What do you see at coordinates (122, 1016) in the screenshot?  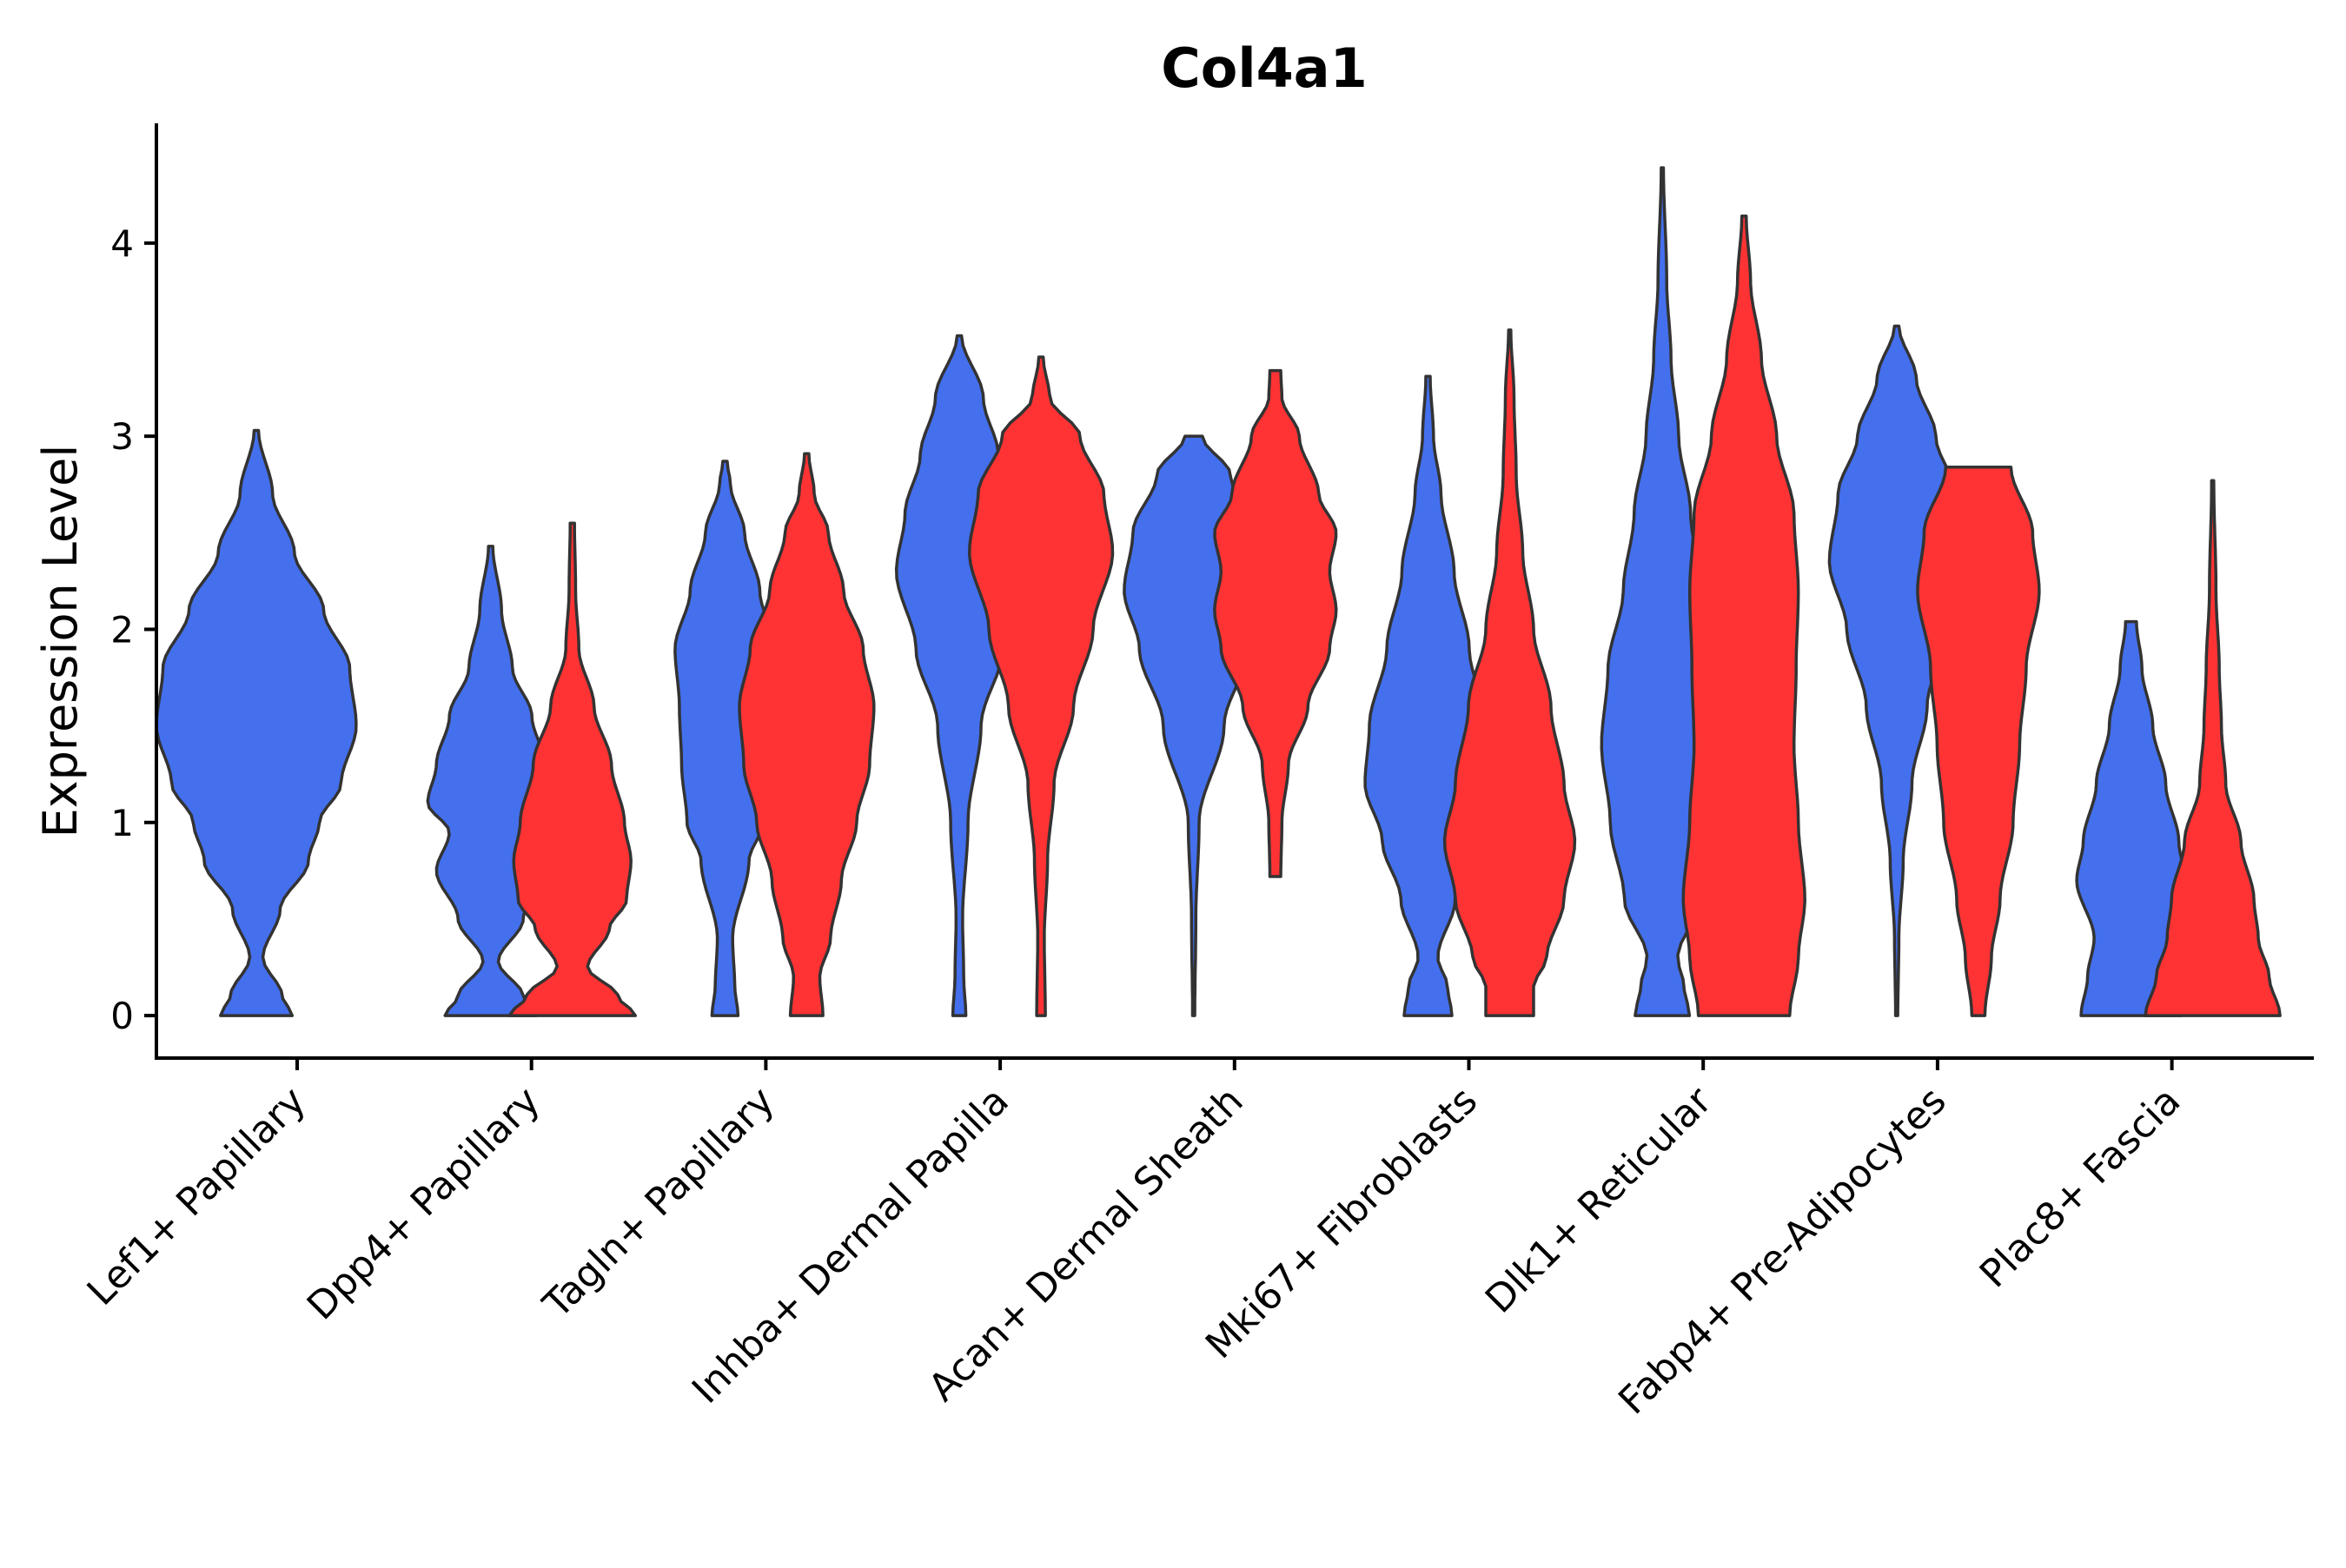 I see `y-tick-label-0: 0` at bounding box center [122, 1016].